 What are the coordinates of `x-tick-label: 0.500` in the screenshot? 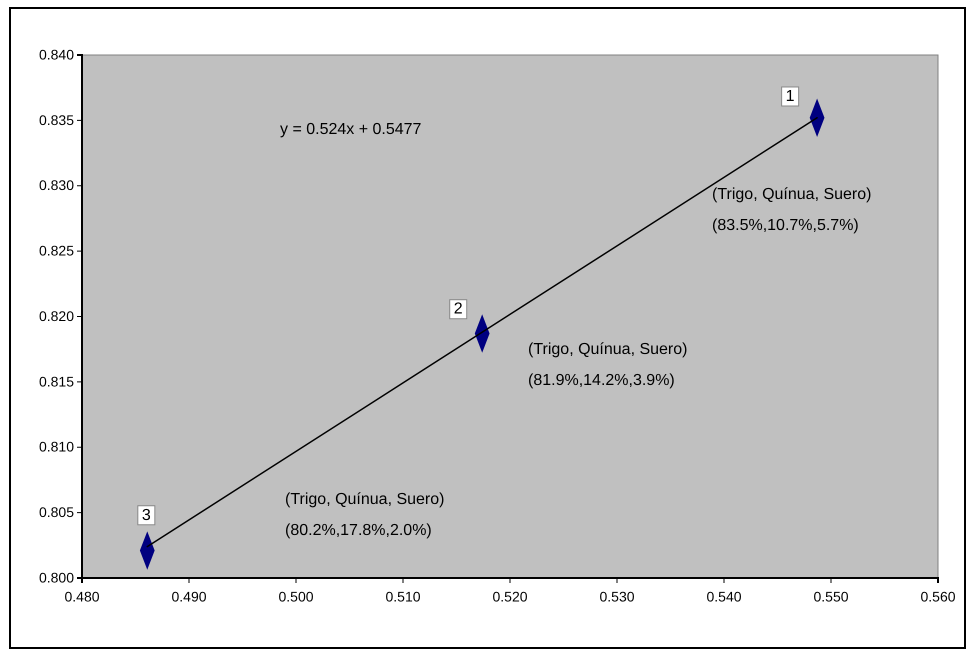 It's located at (296, 596).